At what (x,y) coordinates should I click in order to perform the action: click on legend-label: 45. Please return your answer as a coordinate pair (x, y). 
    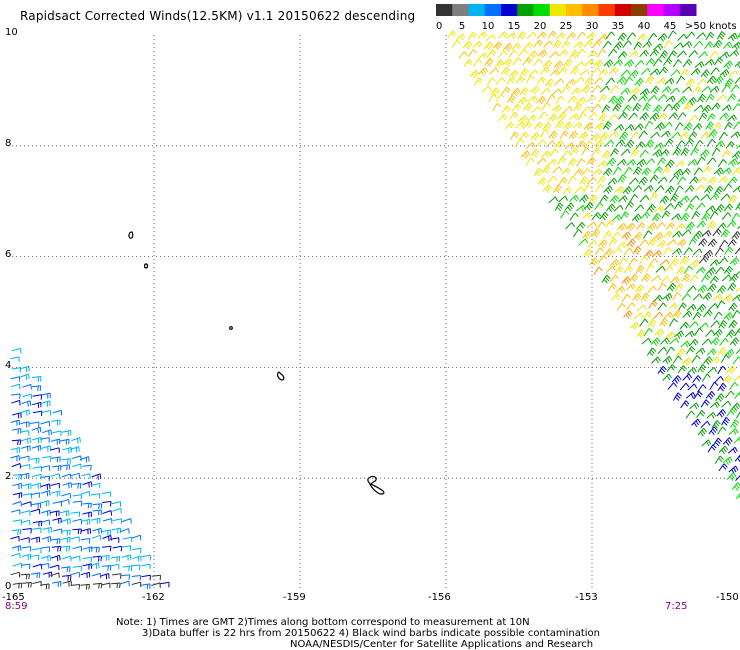
    Looking at the image, I should click on (670, 26).